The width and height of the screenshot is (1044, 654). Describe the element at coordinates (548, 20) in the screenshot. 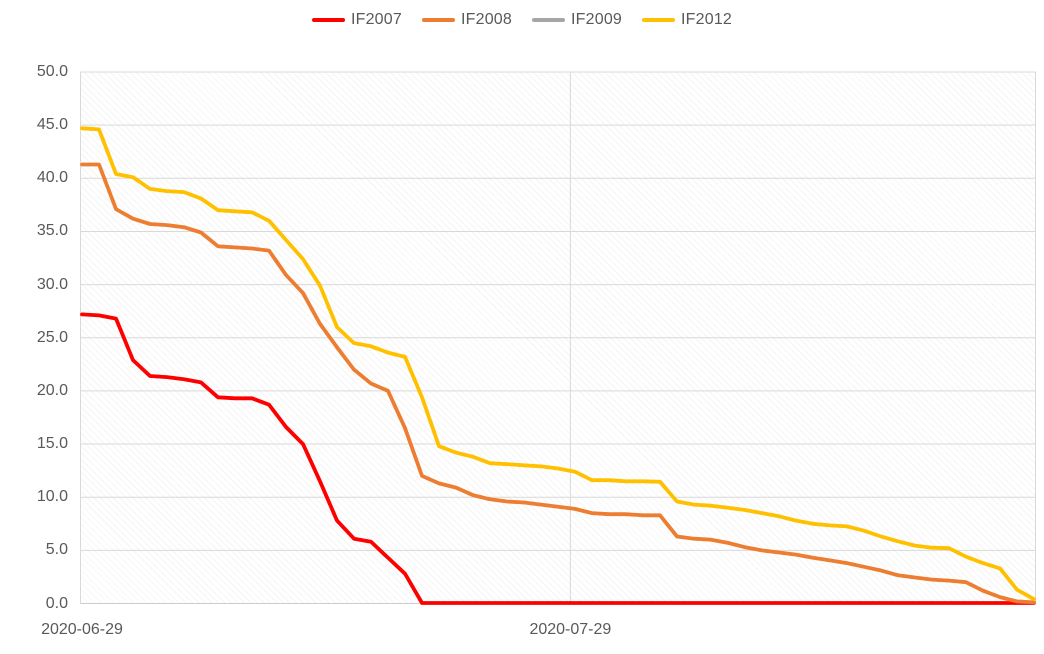

I see `legend-swatch-if2009` at that location.